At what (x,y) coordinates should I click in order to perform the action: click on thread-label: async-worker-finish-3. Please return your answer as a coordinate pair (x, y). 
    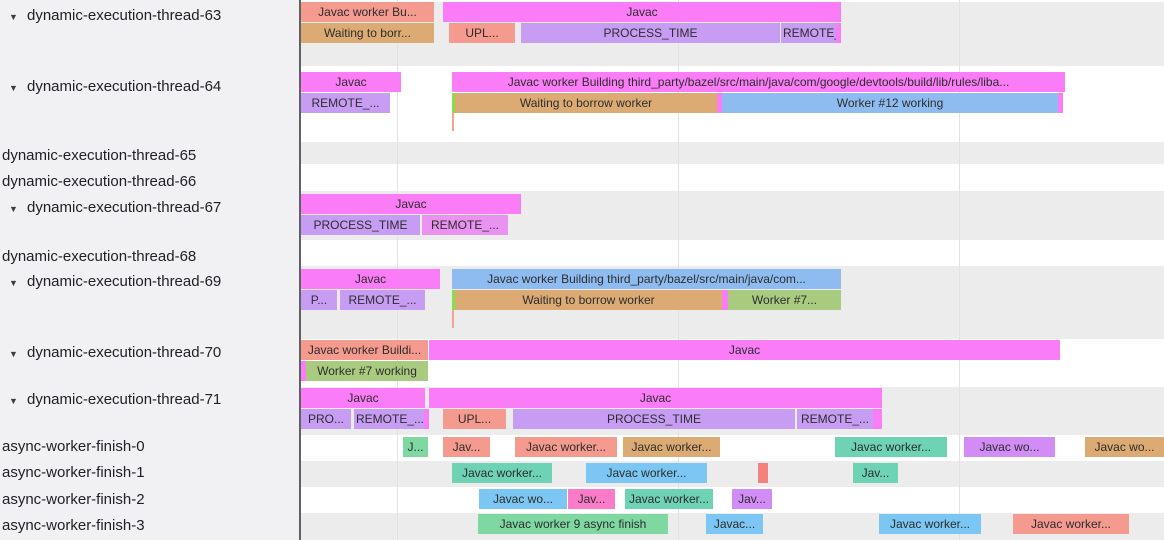
    Looking at the image, I should click on (73, 525).